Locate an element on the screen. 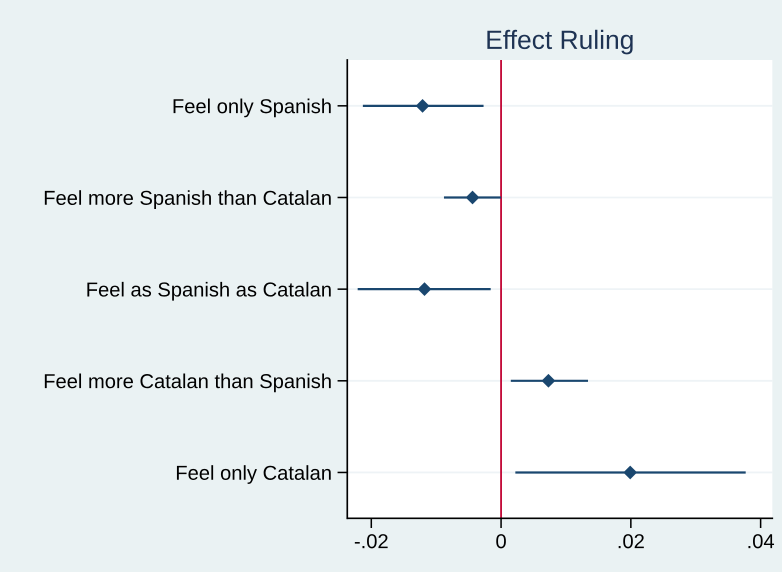  x-tick-label: .02 is located at coordinates (631, 541).